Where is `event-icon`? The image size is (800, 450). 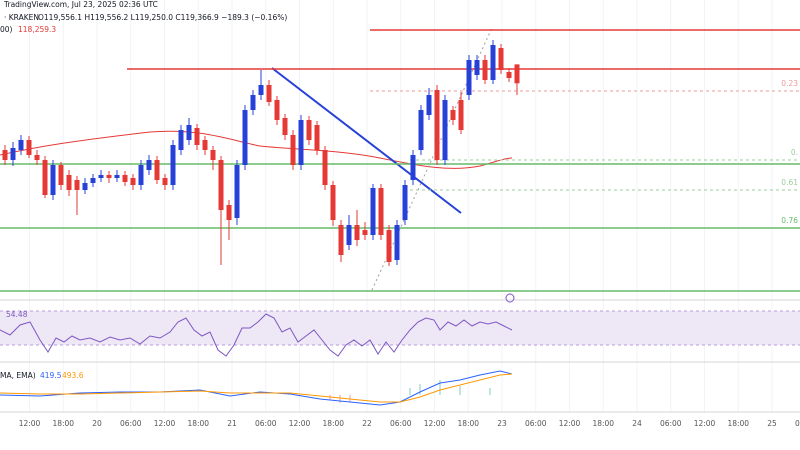 event-icon is located at coordinates (510, 298).